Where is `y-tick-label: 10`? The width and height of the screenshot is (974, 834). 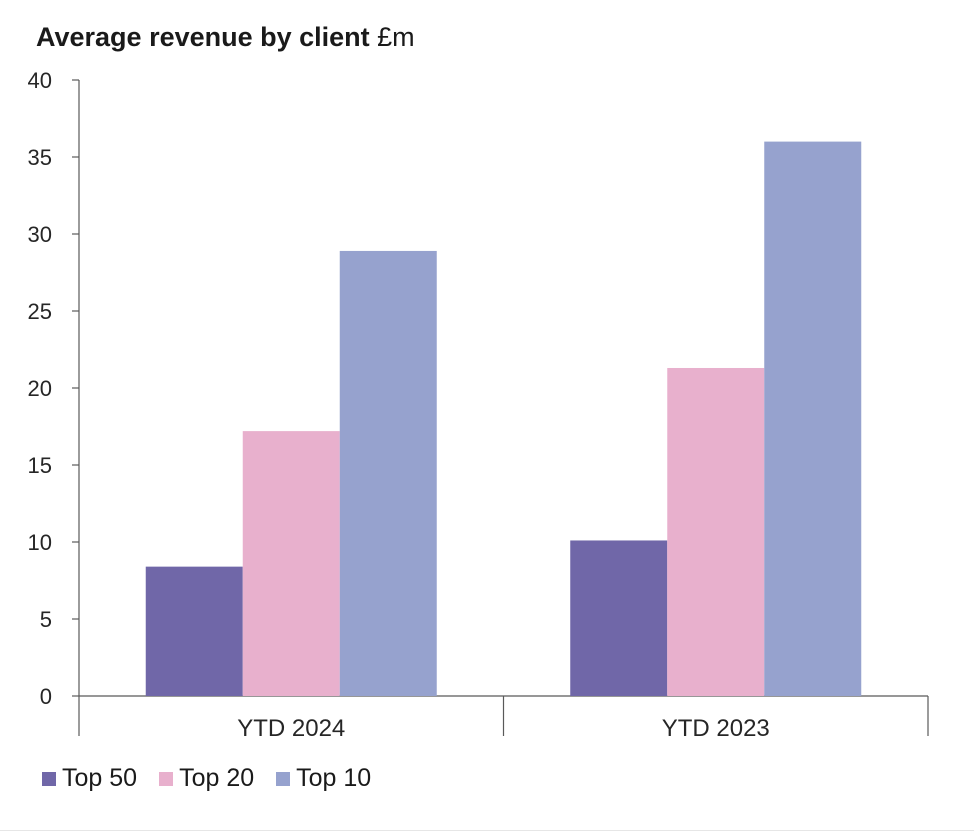
y-tick-label: 10 is located at coordinates (40, 542).